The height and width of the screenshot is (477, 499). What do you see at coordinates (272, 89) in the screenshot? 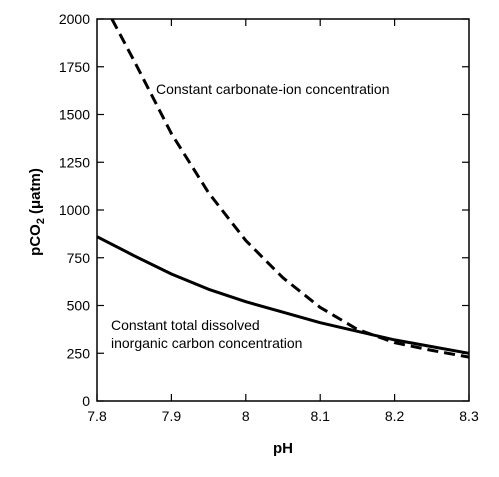
I see `annotation-dashed: Constant carbonate-ion concentration` at bounding box center [272, 89].